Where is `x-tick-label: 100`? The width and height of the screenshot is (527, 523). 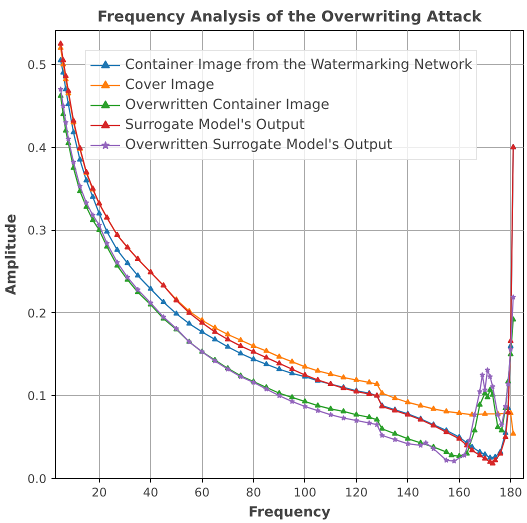
x-tick-label: 100 is located at coordinates (304, 493).